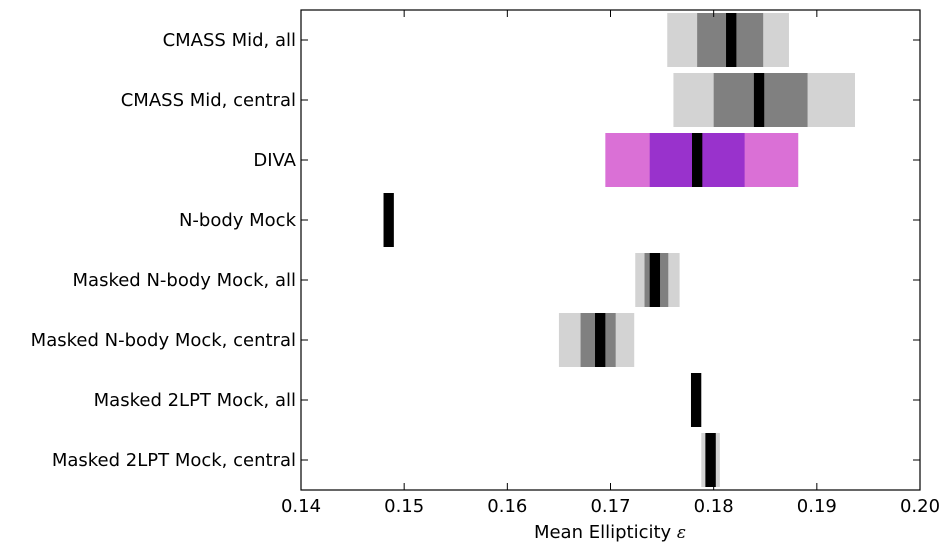 The width and height of the screenshot is (951, 554). Describe the element at coordinates (184, 280) in the screenshot. I see `y-tick-label: Masked N-body Mock, all` at that location.